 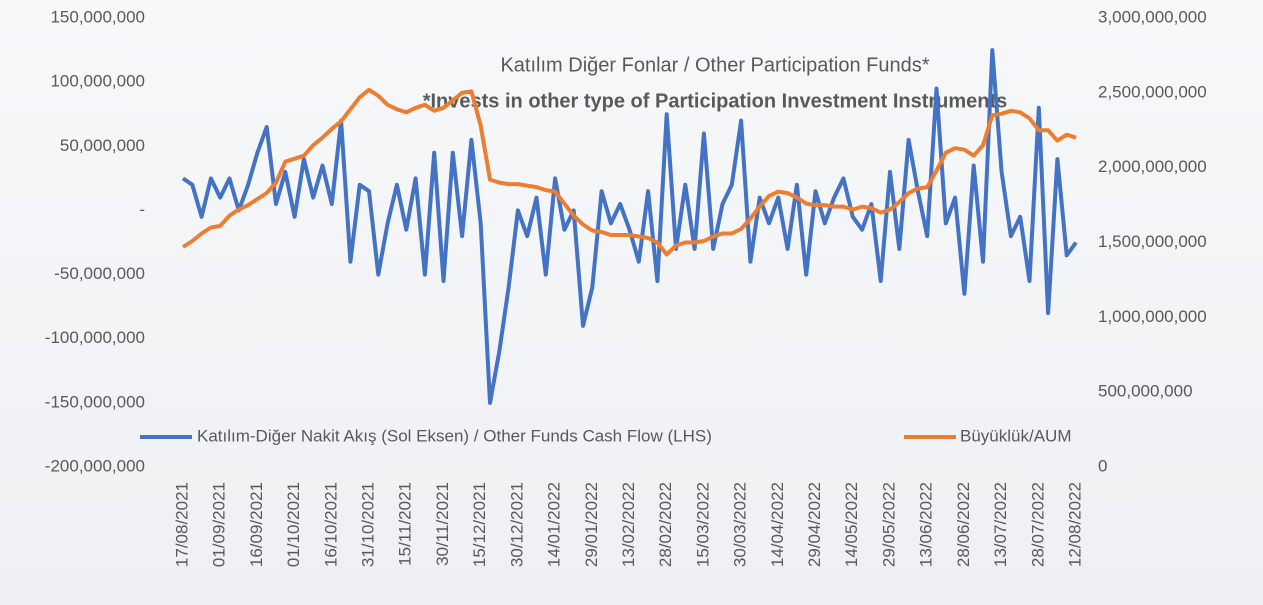 I want to click on x-tick-label: 16/10/2021, so click(x=330, y=524).